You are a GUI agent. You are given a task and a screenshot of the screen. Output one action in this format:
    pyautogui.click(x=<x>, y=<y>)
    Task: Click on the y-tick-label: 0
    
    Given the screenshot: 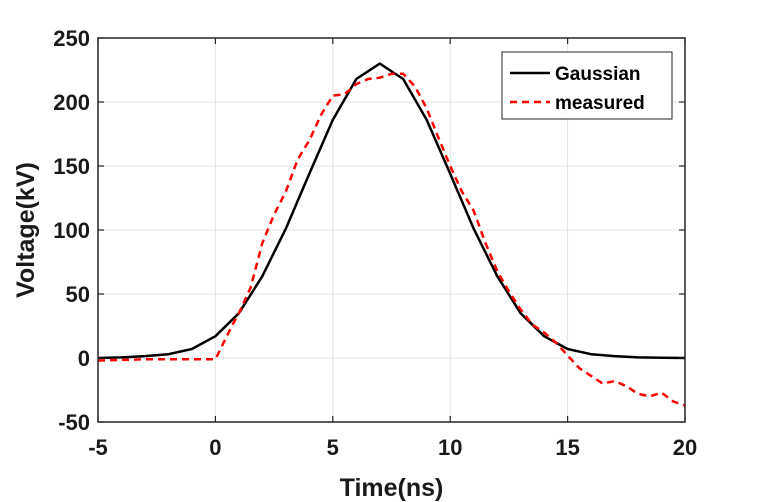 What is the action you would take?
    pyautogui.click(x=84, y=358)
    